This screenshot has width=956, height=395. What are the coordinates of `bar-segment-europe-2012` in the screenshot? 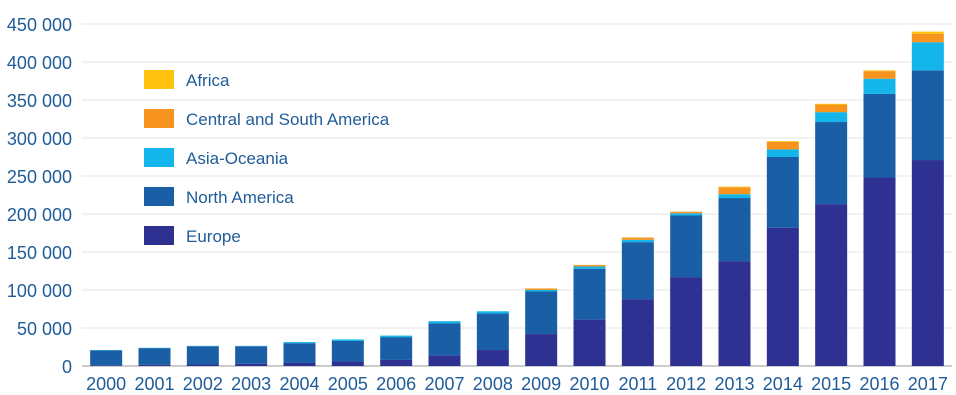 It's located at (686, 321).